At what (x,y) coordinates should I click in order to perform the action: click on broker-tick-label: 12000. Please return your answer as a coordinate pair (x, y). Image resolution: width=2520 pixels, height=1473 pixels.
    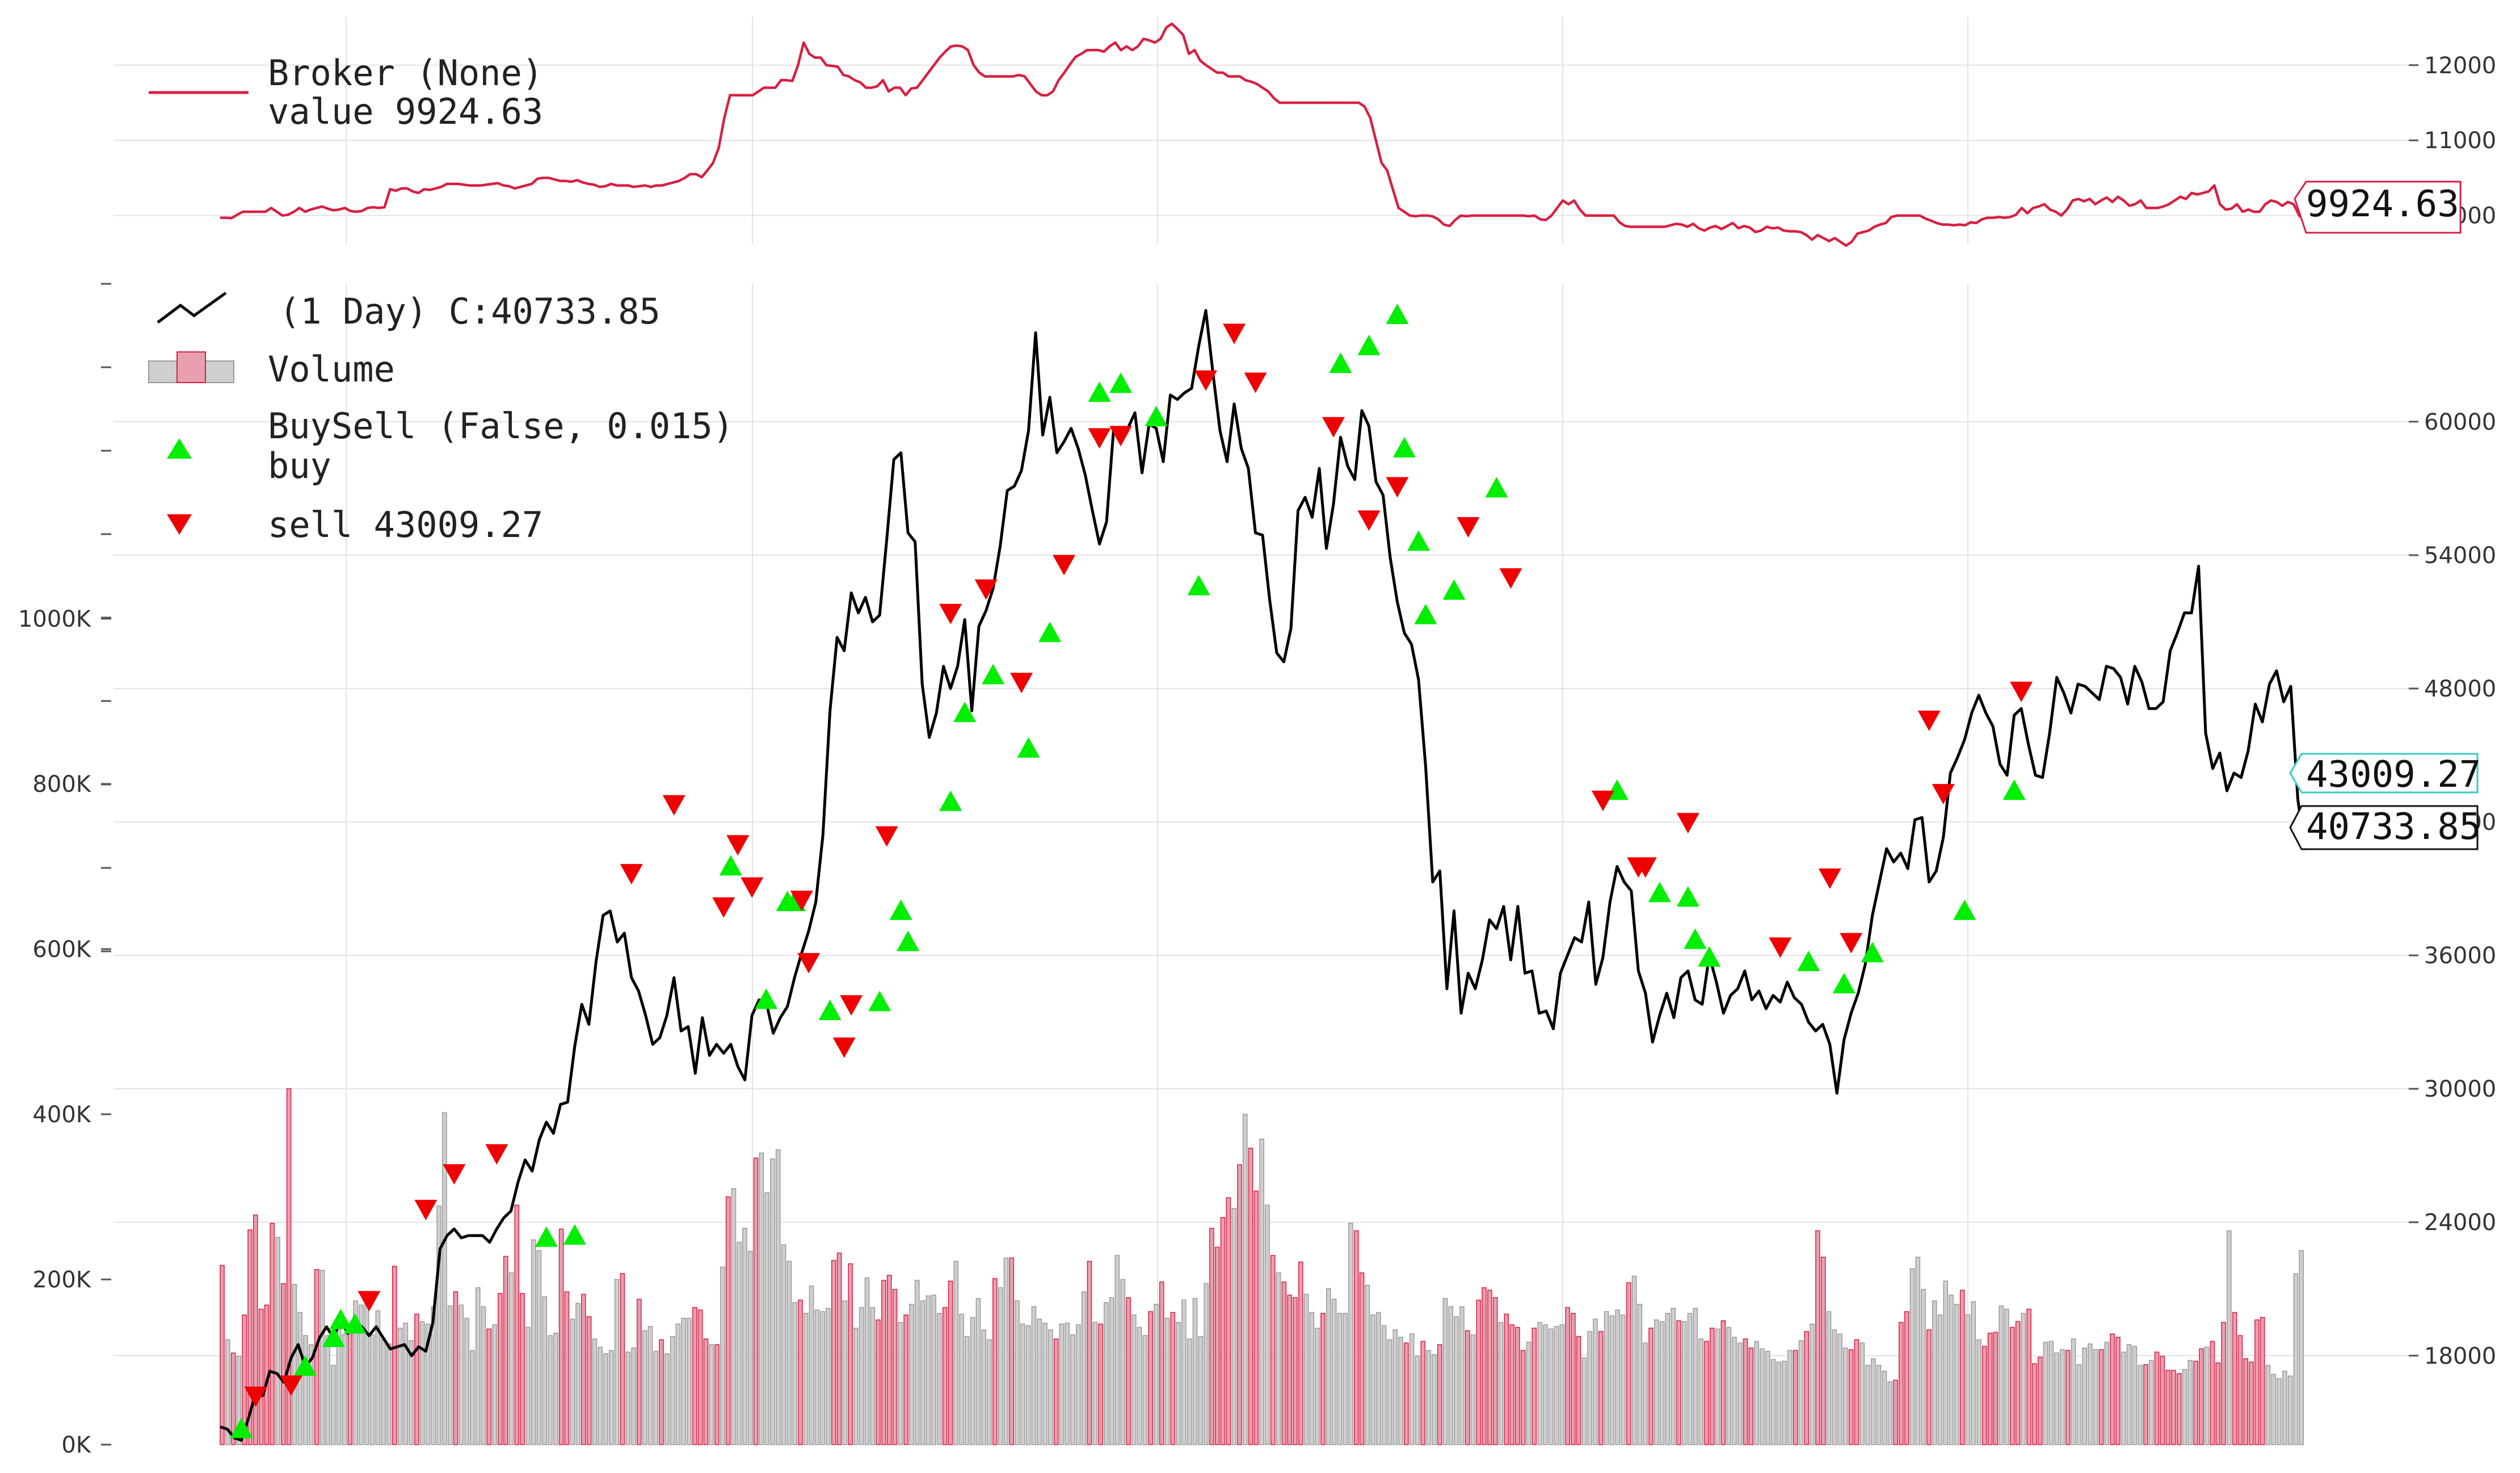
    Looking at the image, I should click on (2460, 66).